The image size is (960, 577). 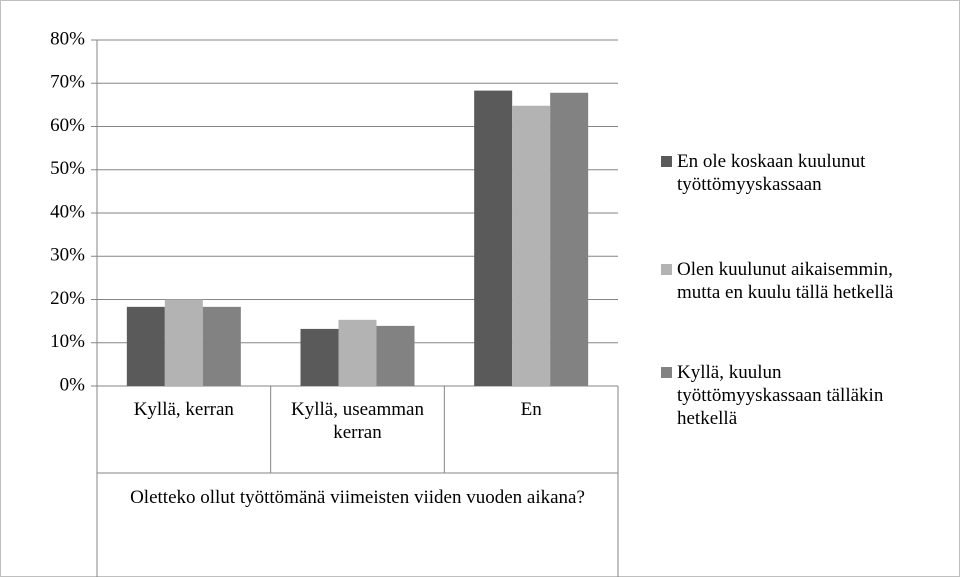 I want to click on y-tick-label: 50%, so click(x=67, y=168).